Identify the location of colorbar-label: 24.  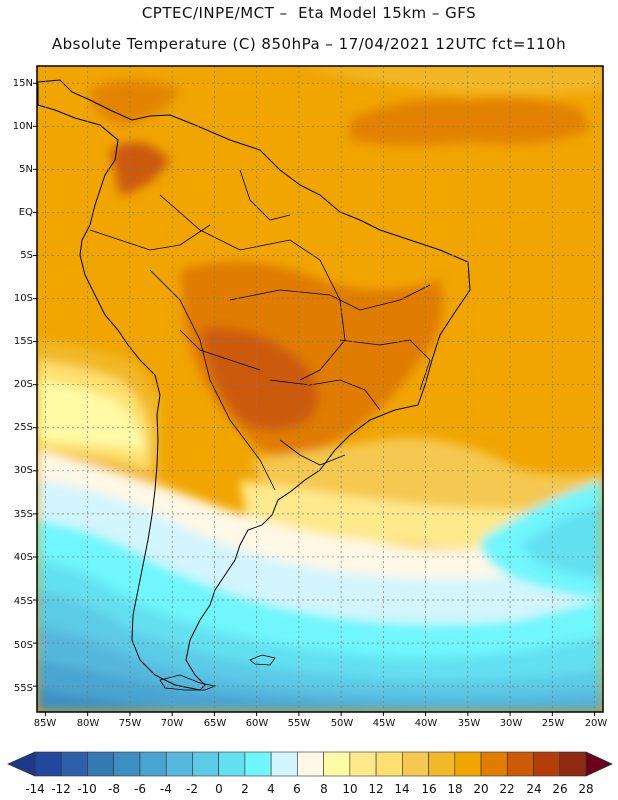
(533, 789).